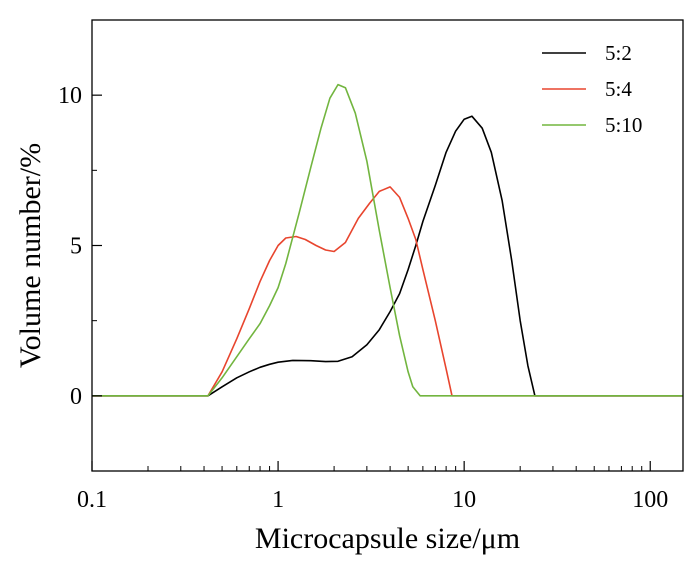 The height and width of the screenshot is (565, 700). Describe the element at coordinates (70, 96) in the screenshot. I see `y-tick-label: 10` at that location.